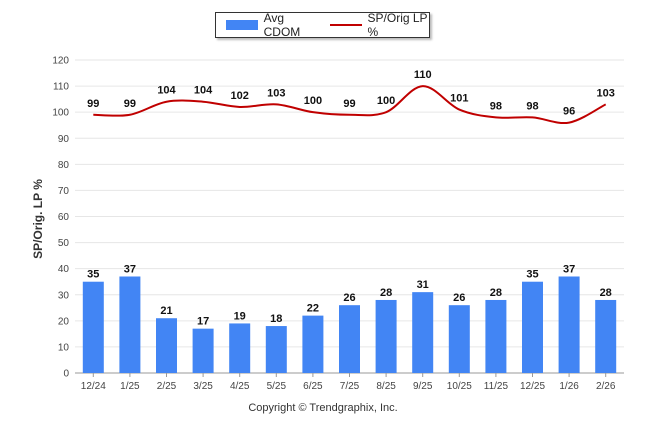 The image size is (646, 434). I want to click on y-tick-label: 30, so click(64, 295).